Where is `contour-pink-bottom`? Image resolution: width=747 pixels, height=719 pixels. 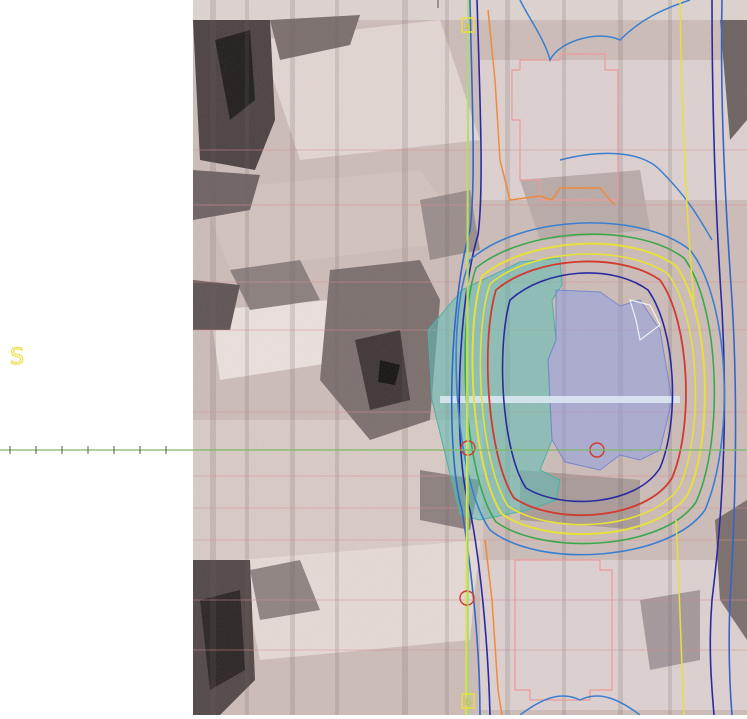 contour-pink-bottom is located at coordinates (563, 630).